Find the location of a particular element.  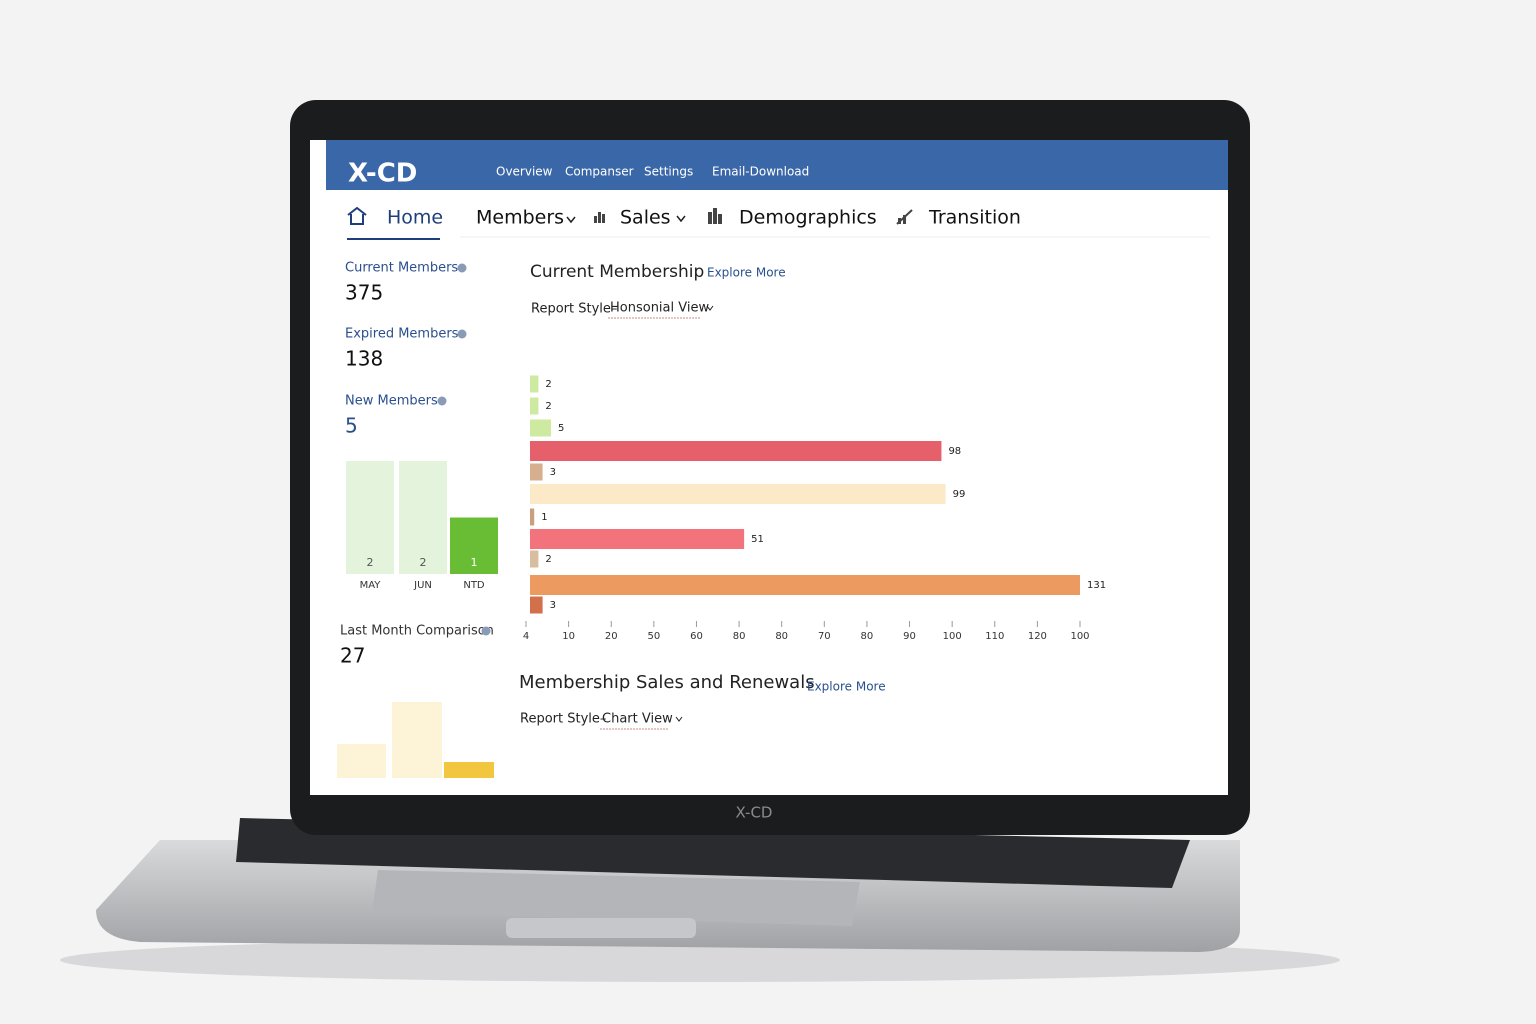

top-nav-link: Email-Download is located at coordinates (760, 172).